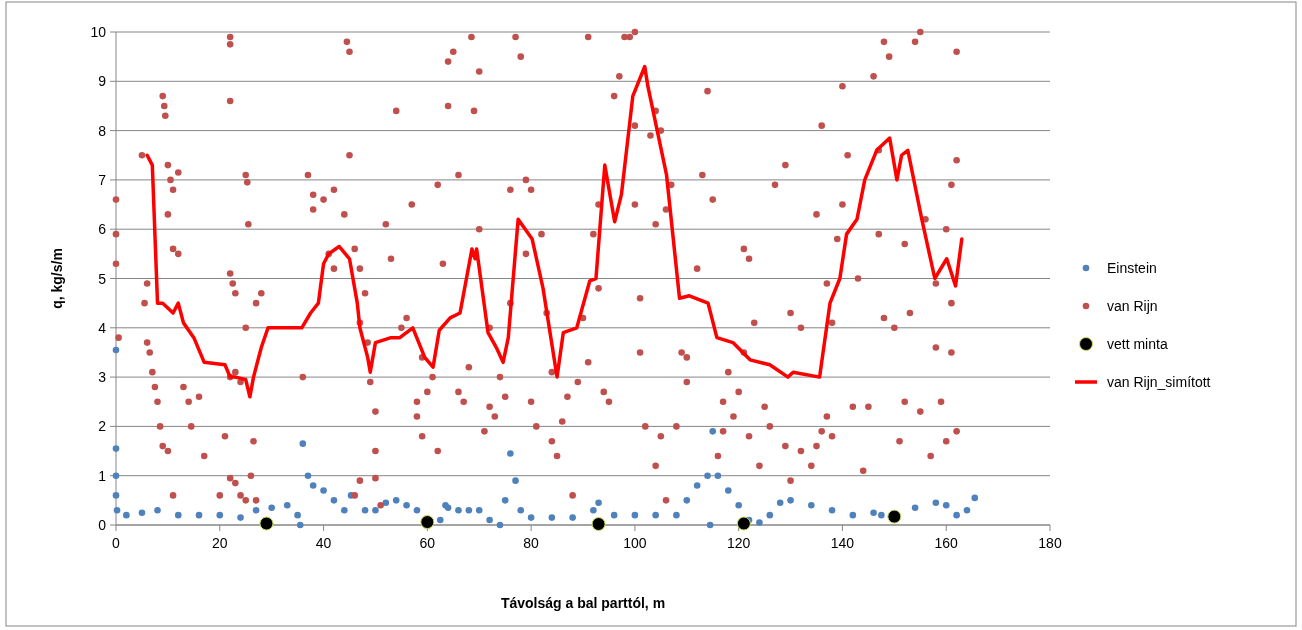  Describe the element at coordinates (531, 543) in the screenshot. I see `x-tick-label: 80` at that location.